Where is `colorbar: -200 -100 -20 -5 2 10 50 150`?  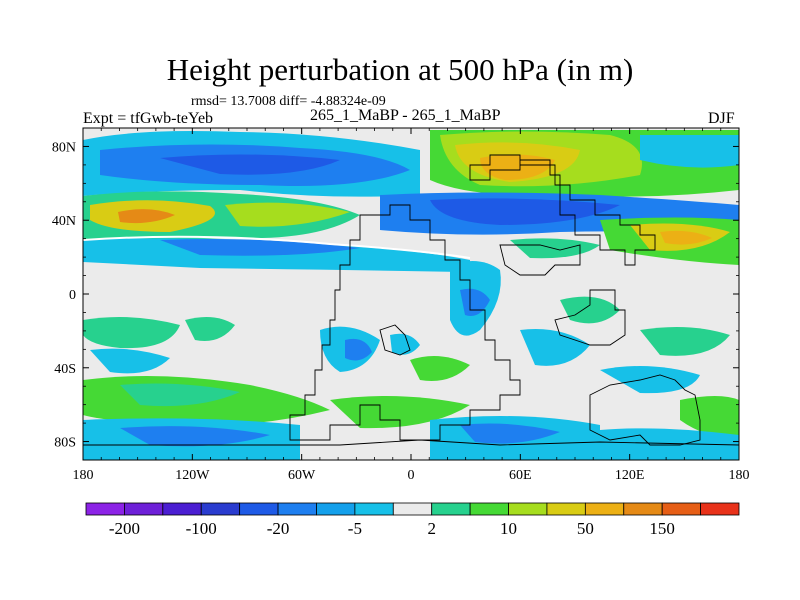
colorbar: -200 -100 -20 -5 2 10 50 150 is located at coordinates (412, 520).